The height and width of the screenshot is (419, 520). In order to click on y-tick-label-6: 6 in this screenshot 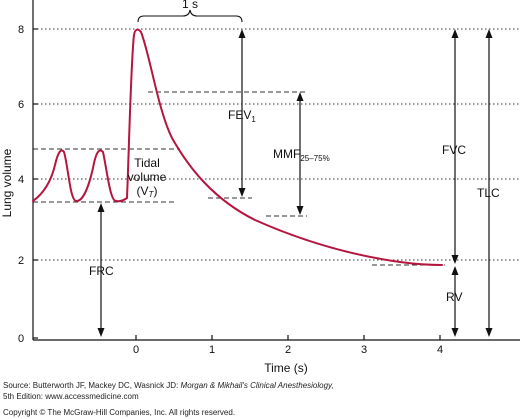, I will do `click(21, 105)`.